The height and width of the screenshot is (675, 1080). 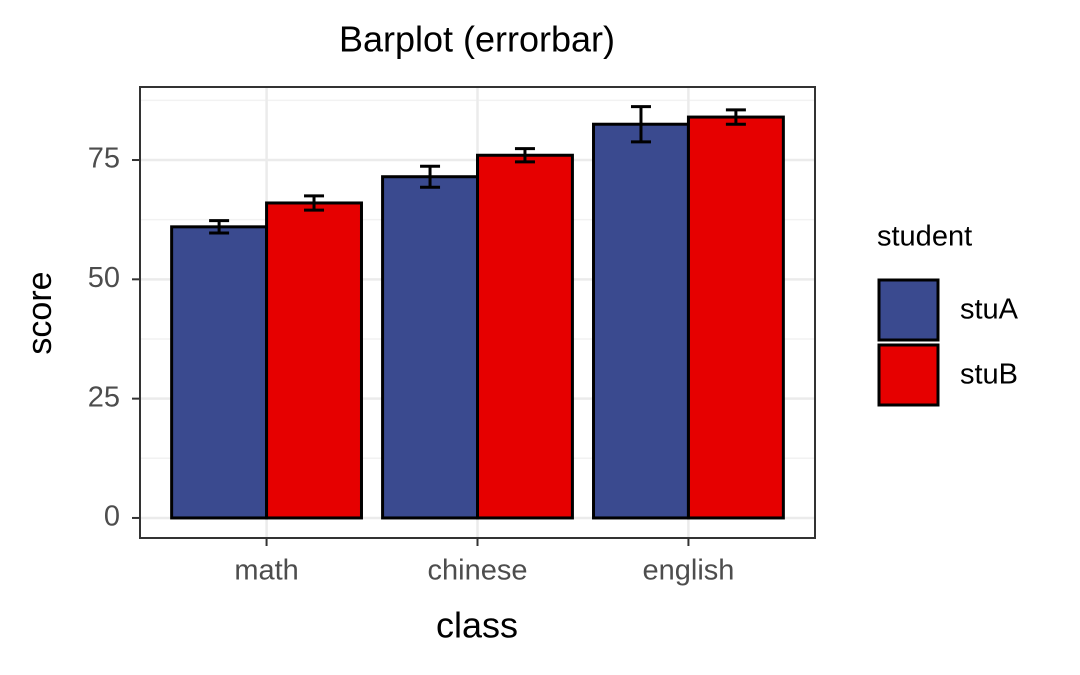 I want to click on legend-title: student, so click(x=924, y=237).